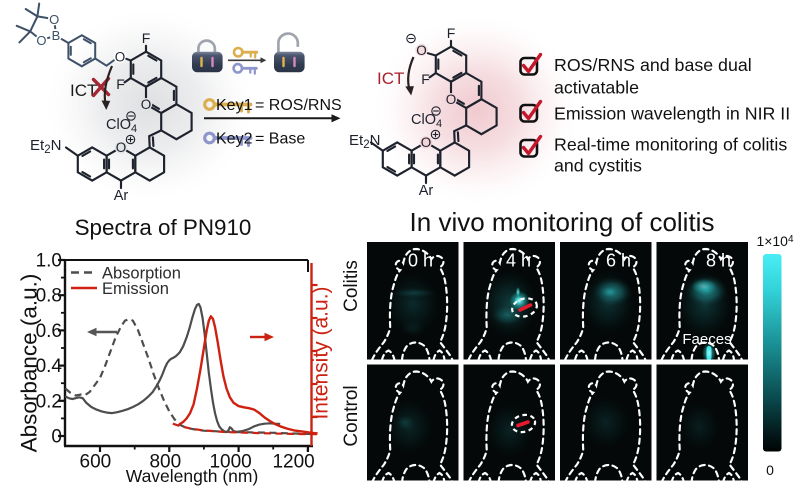 The width and height of the screenshot is (800, 490). I want to click on svg-text: In vivo monitoring of colitis, so click(562, 222).